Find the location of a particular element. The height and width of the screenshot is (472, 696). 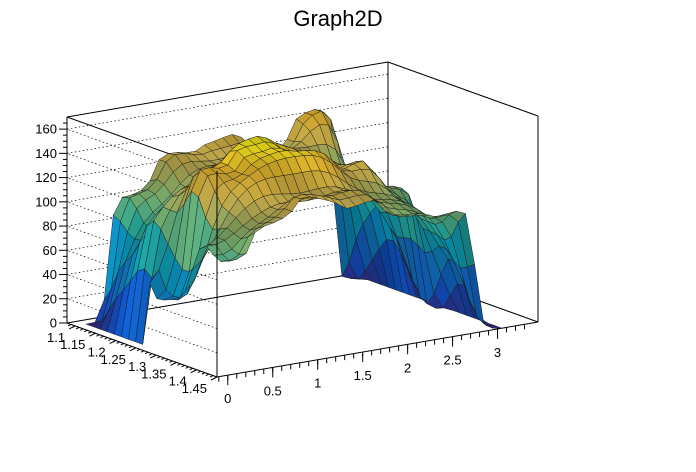

x-tick-label: 3 is located at coordinates (497, 352).